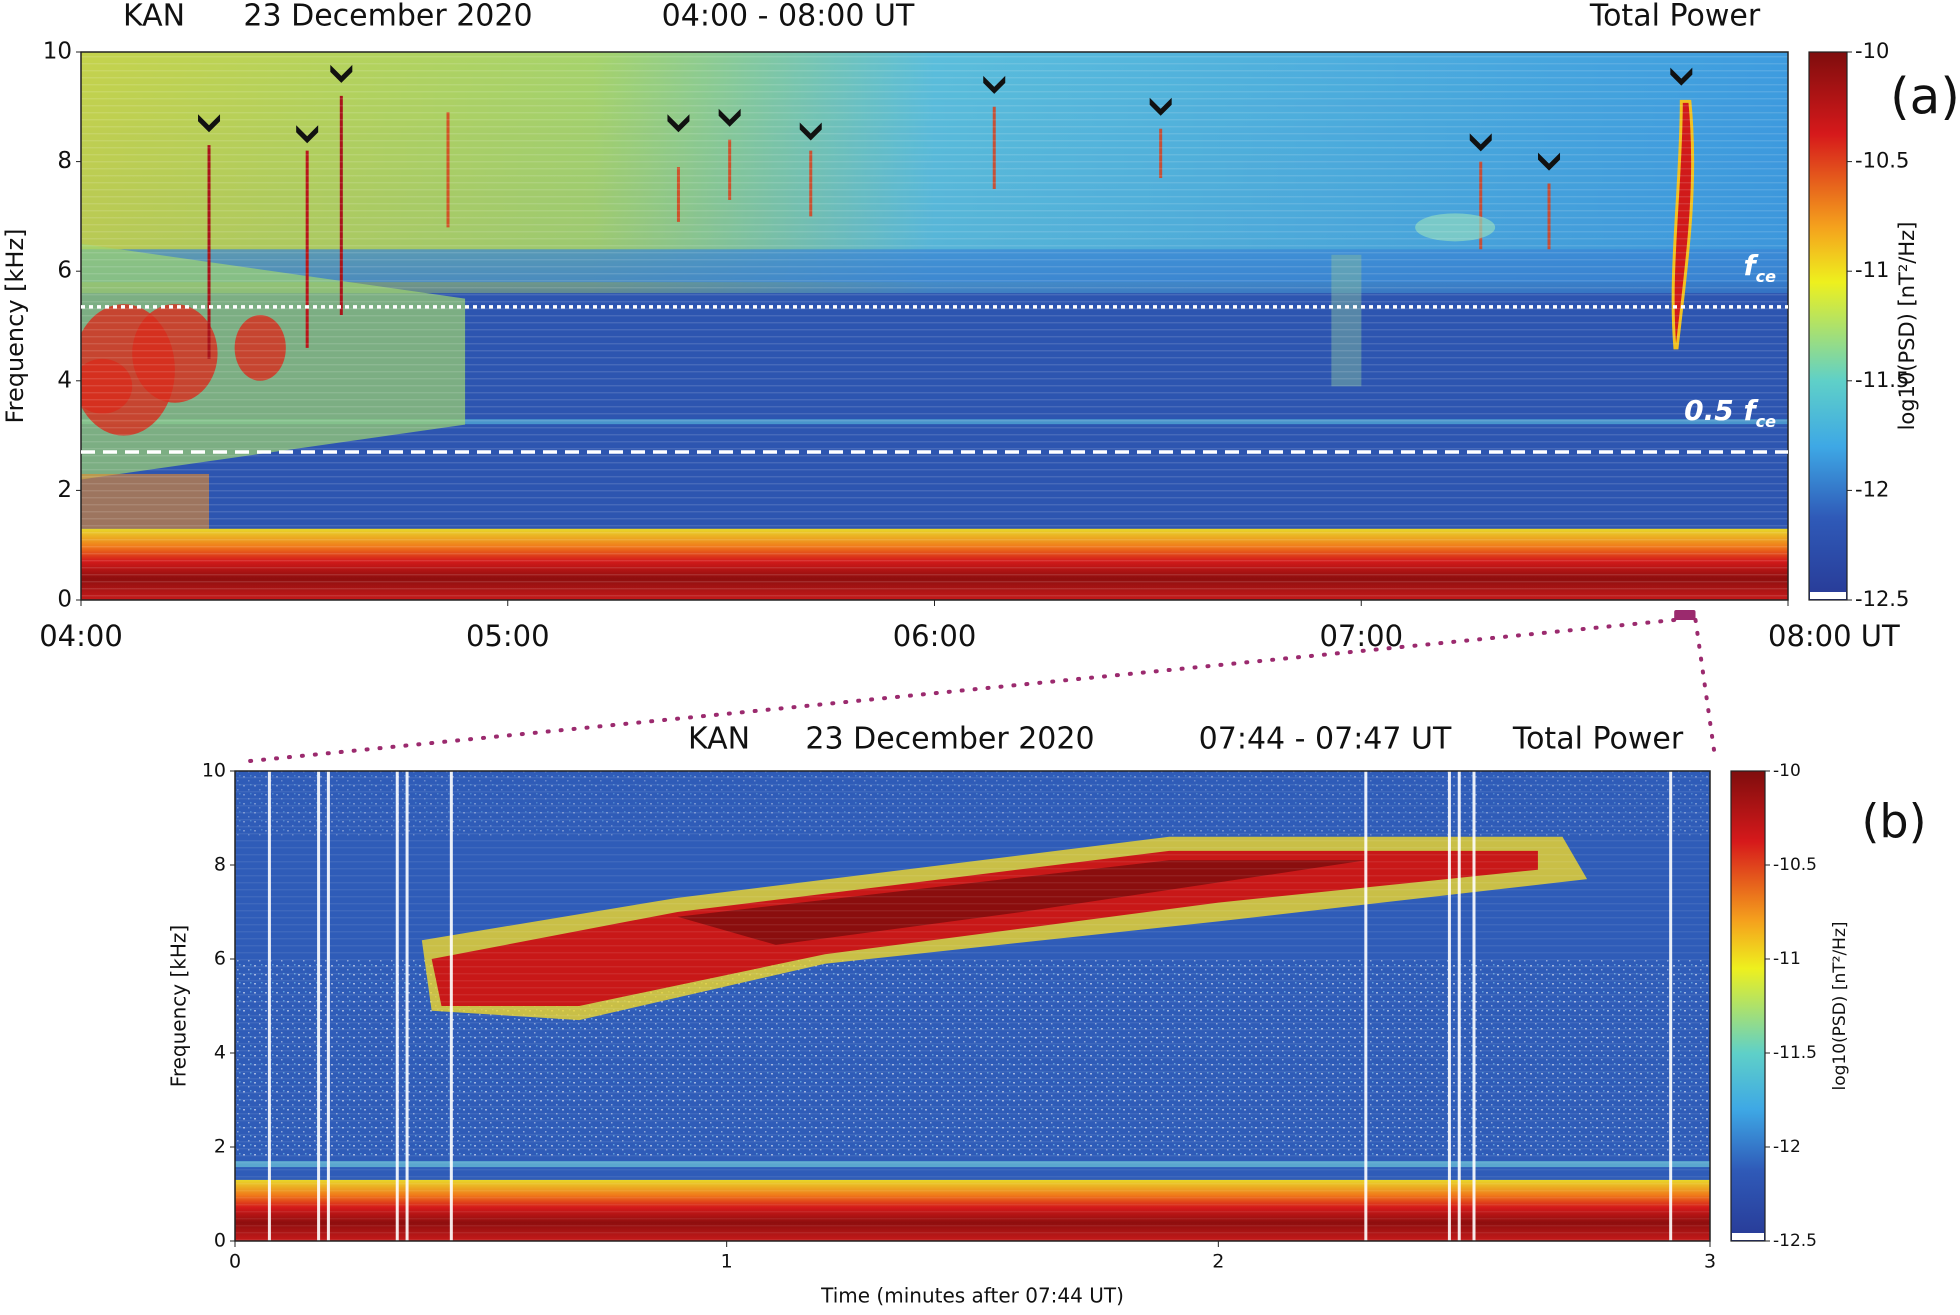 Image resolution: width=1960 pixels, height=1315 pixels. I want to click on zoom-range, so click(1685, 615).